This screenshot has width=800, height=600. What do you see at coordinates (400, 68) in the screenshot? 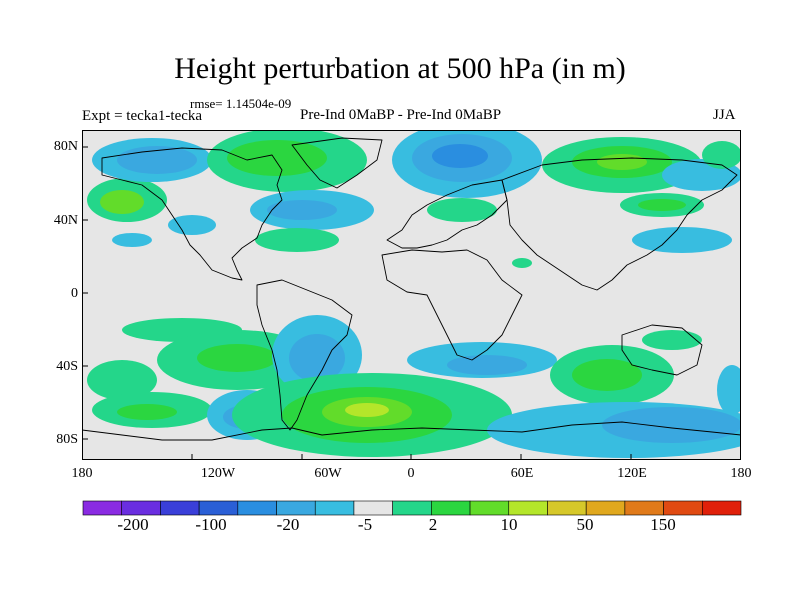
I see `chart-title: Height perturbation at 500 hPa (in m)` at bounding box center [400, 68].